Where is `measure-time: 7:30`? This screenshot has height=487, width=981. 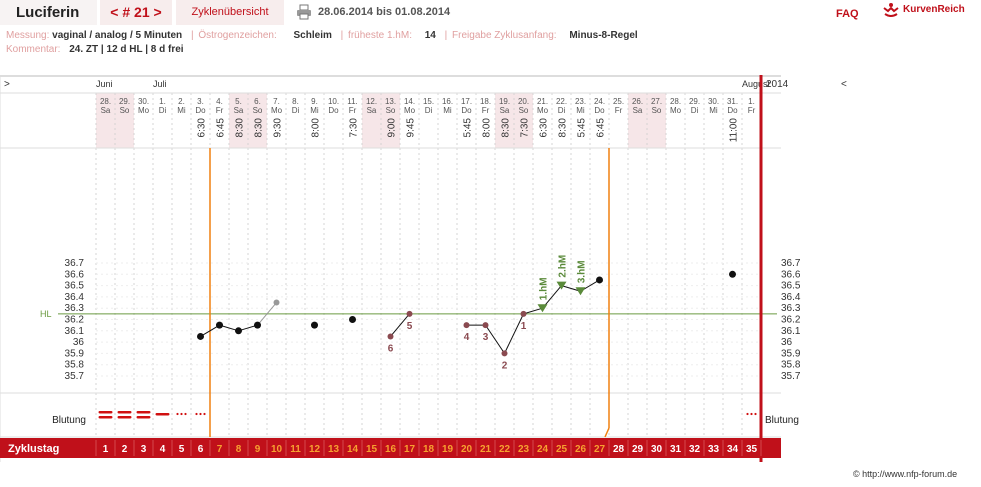
measure-time: 7:30 is located at coordinates (525, 128).